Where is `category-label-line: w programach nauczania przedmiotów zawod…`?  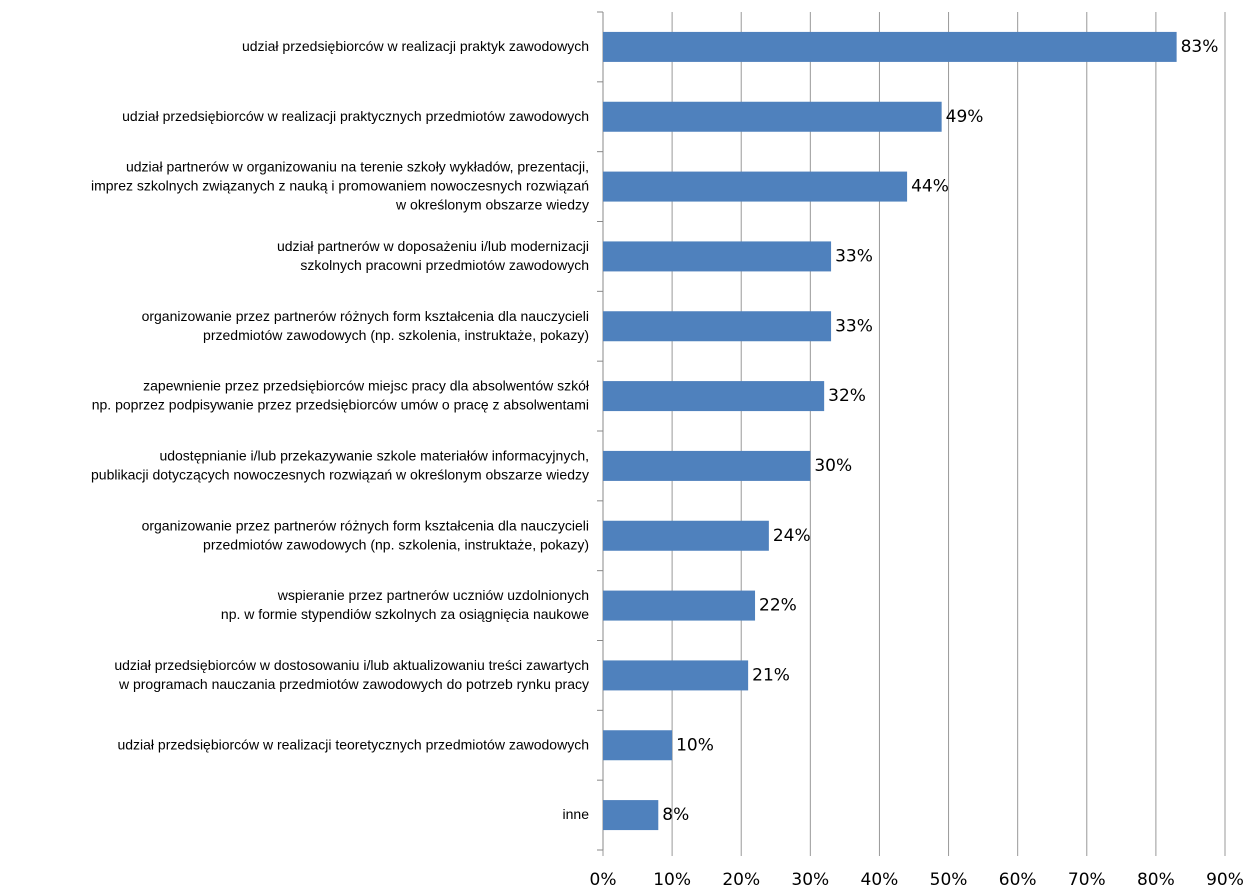 category-label-line: w programach nauczania przedmiotów zawod… is located at coordinates (353, 684).